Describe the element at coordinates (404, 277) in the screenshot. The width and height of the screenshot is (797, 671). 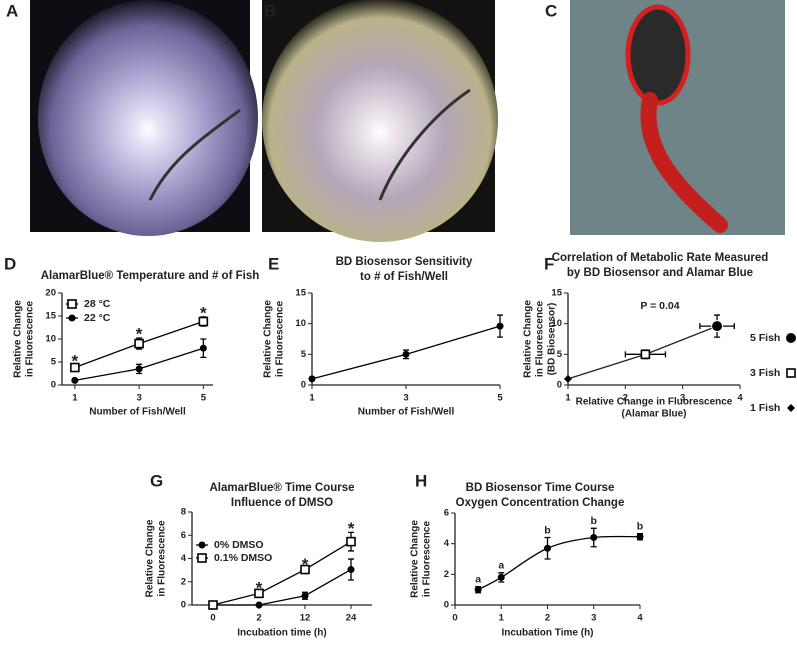
I see `chart-title: to # of Fish/Well` at that location.